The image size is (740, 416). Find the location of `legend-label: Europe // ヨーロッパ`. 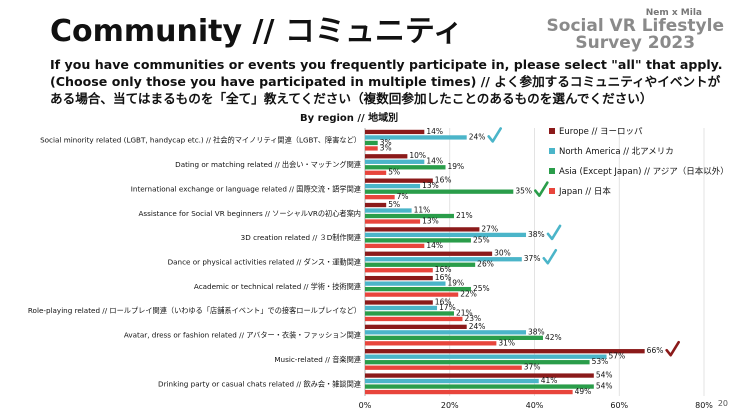

legend-label: Europe // ヨーロッパ is located at coordinates (601, 132).